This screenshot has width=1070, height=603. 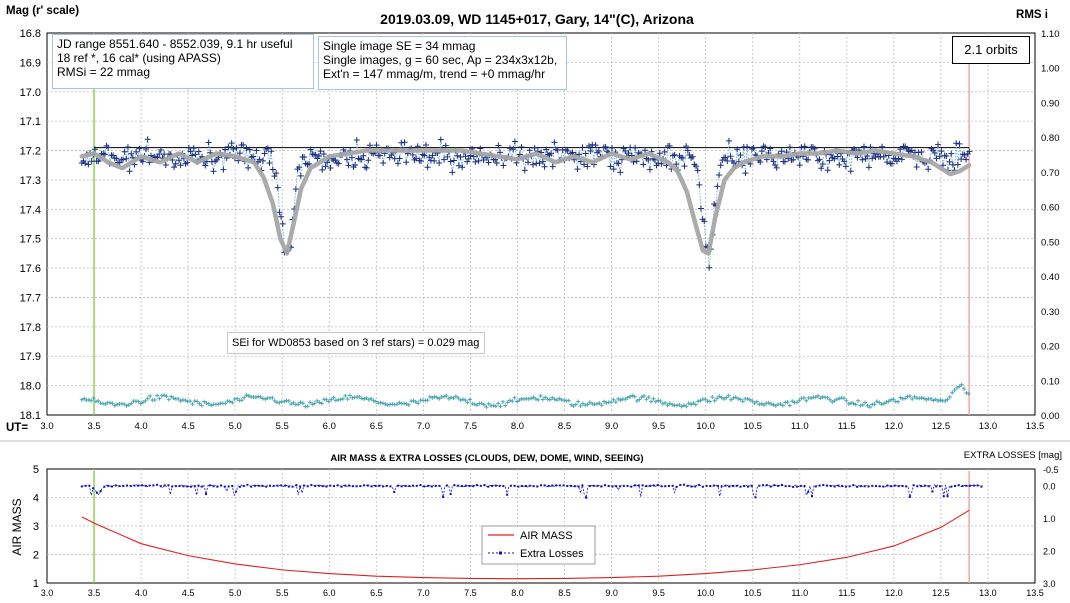 What do you see at coordinates (988, 426) in the screenshot?
I see `top-x-tick-label: 13.0` at bounding box center [988, 426].